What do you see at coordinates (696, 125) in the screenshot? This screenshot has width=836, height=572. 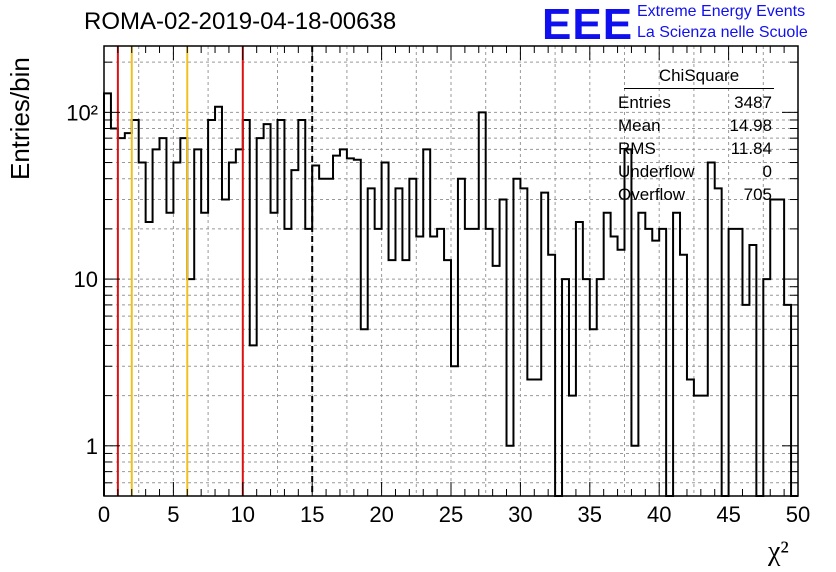 I see `stats-row-mean: Mean 14.98` at bounding box center [696, 125].